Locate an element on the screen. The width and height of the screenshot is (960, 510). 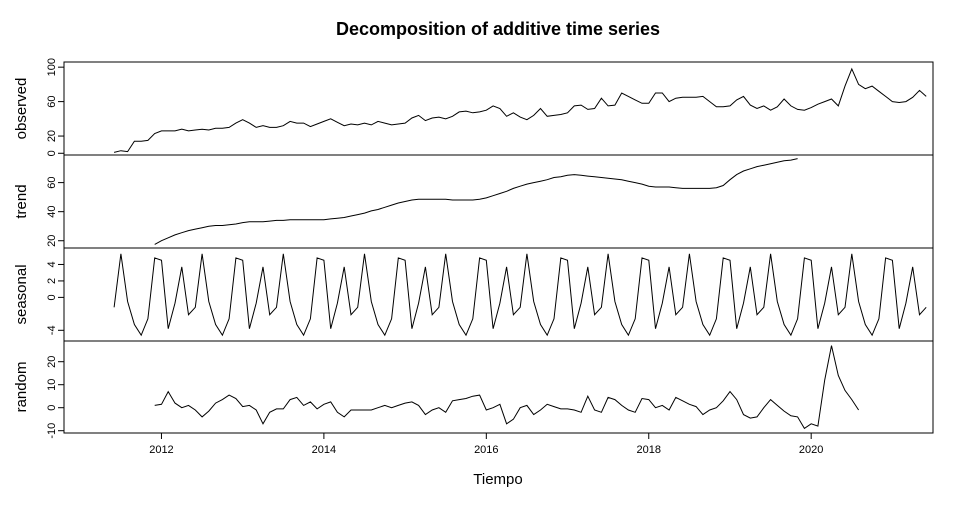
trend-y-tick-label: 20 is located at coordinates (52, 241).